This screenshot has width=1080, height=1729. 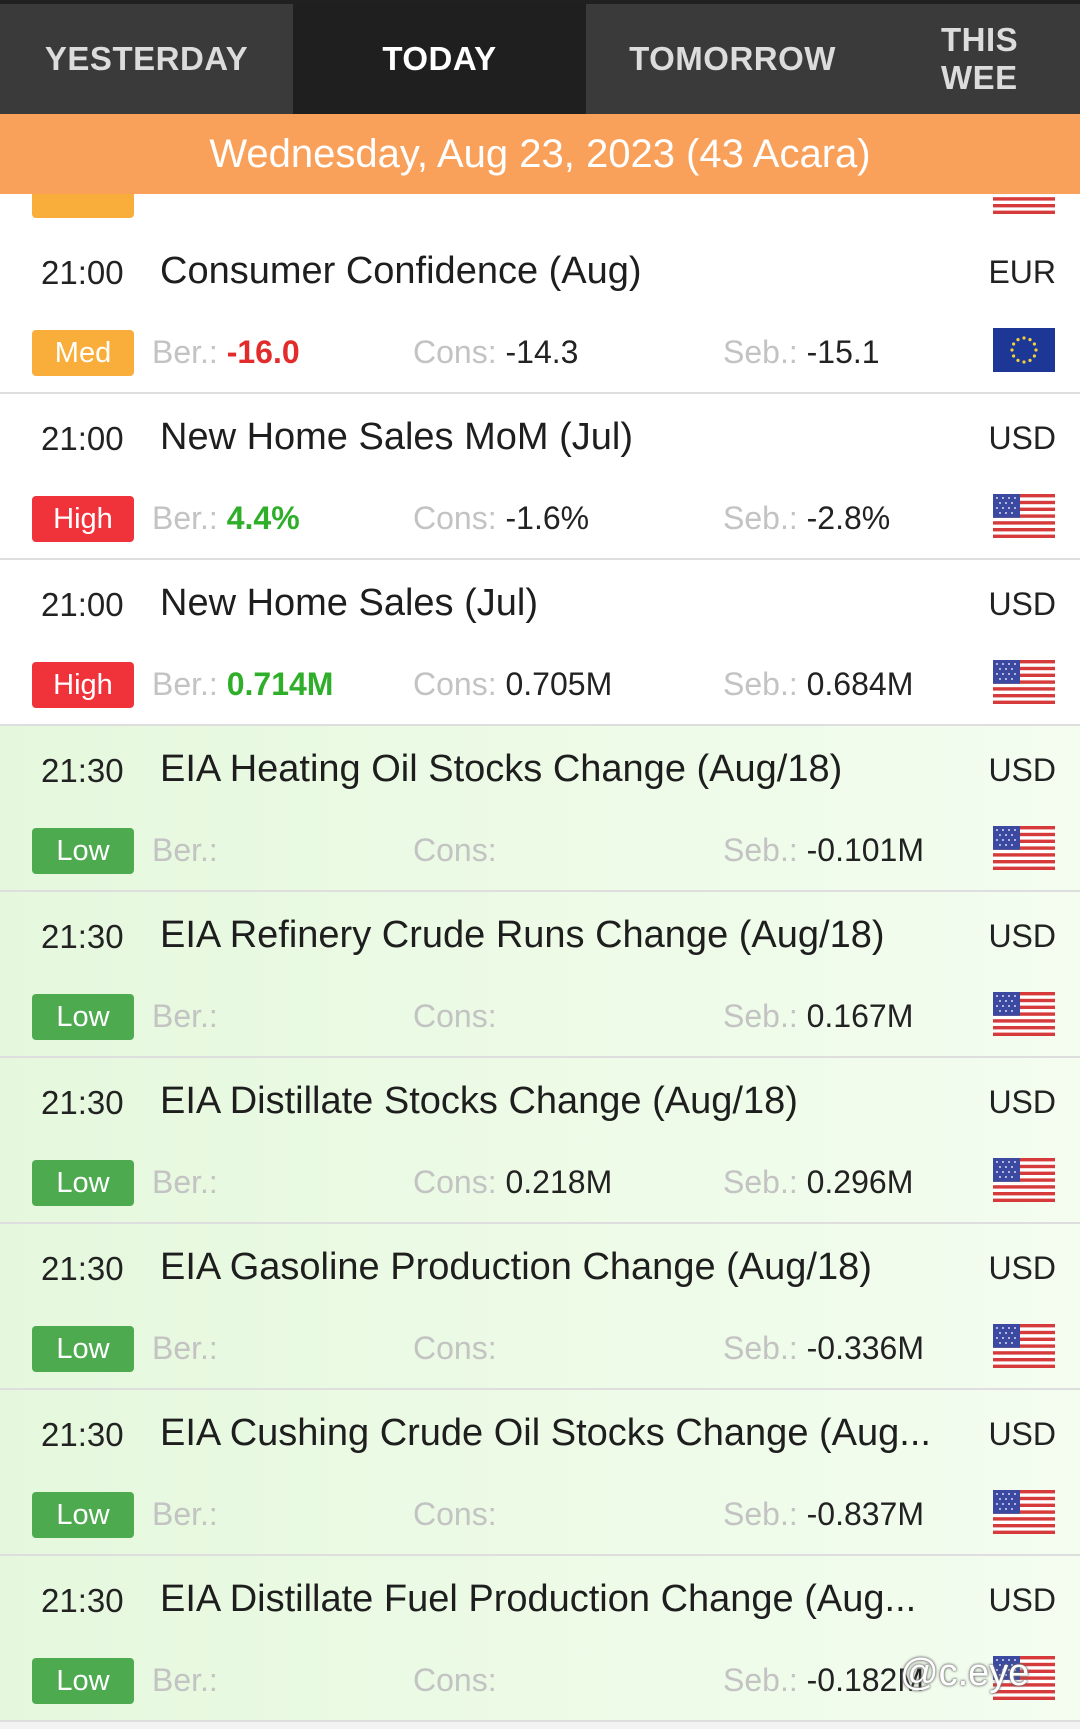 What do you see at coordinates (263, 352) in the screenshot?
I see `actual-number: -16.0` at bounding box center [263, 352].